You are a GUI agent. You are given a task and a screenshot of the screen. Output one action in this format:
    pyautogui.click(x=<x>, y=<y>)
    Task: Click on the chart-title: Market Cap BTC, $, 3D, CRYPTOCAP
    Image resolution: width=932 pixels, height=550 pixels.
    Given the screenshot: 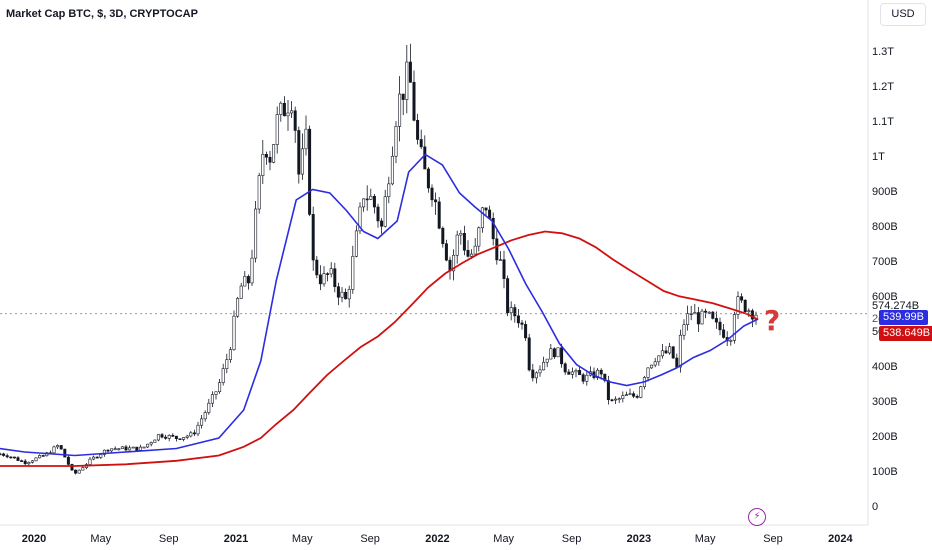 What is the action you would take?
    pyautogui.click(x=102, y=14)
    